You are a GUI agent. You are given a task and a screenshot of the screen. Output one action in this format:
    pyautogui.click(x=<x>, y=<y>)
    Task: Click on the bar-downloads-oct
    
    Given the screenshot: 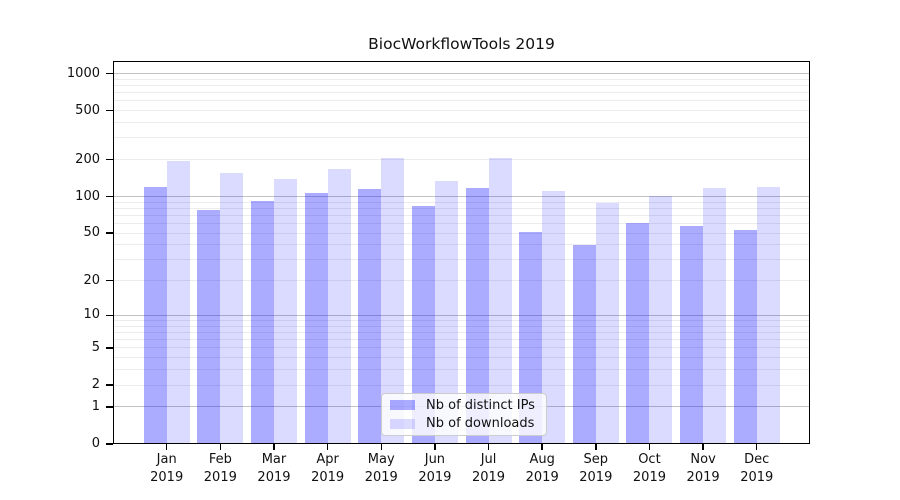 What is the action you would take?
    pyautogui.click(x=661, y=319)
    